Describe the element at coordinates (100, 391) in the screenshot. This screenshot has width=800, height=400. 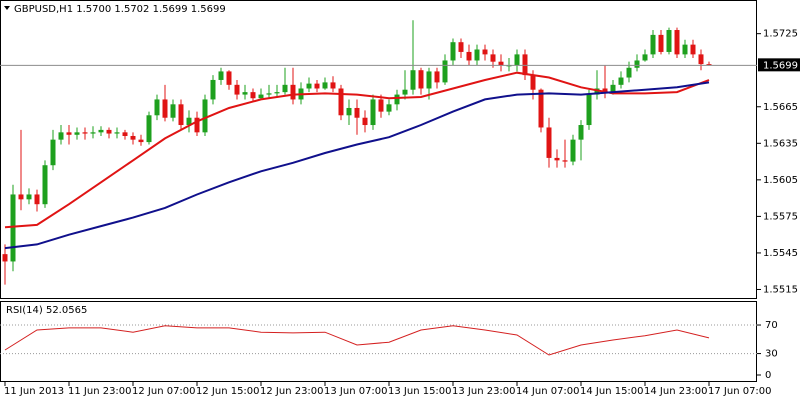
I see `x-tick-label: 11 Jun 23:00` at that location.